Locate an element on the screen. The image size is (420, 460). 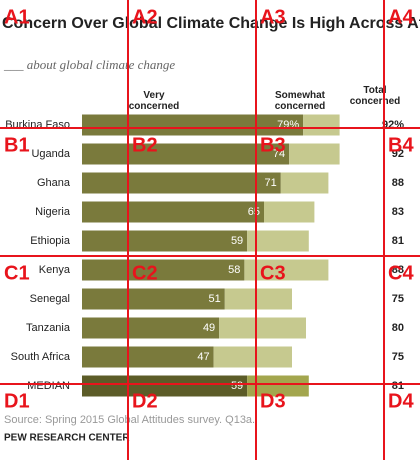
category-label: South Africa is located at coordinates (41, 357).